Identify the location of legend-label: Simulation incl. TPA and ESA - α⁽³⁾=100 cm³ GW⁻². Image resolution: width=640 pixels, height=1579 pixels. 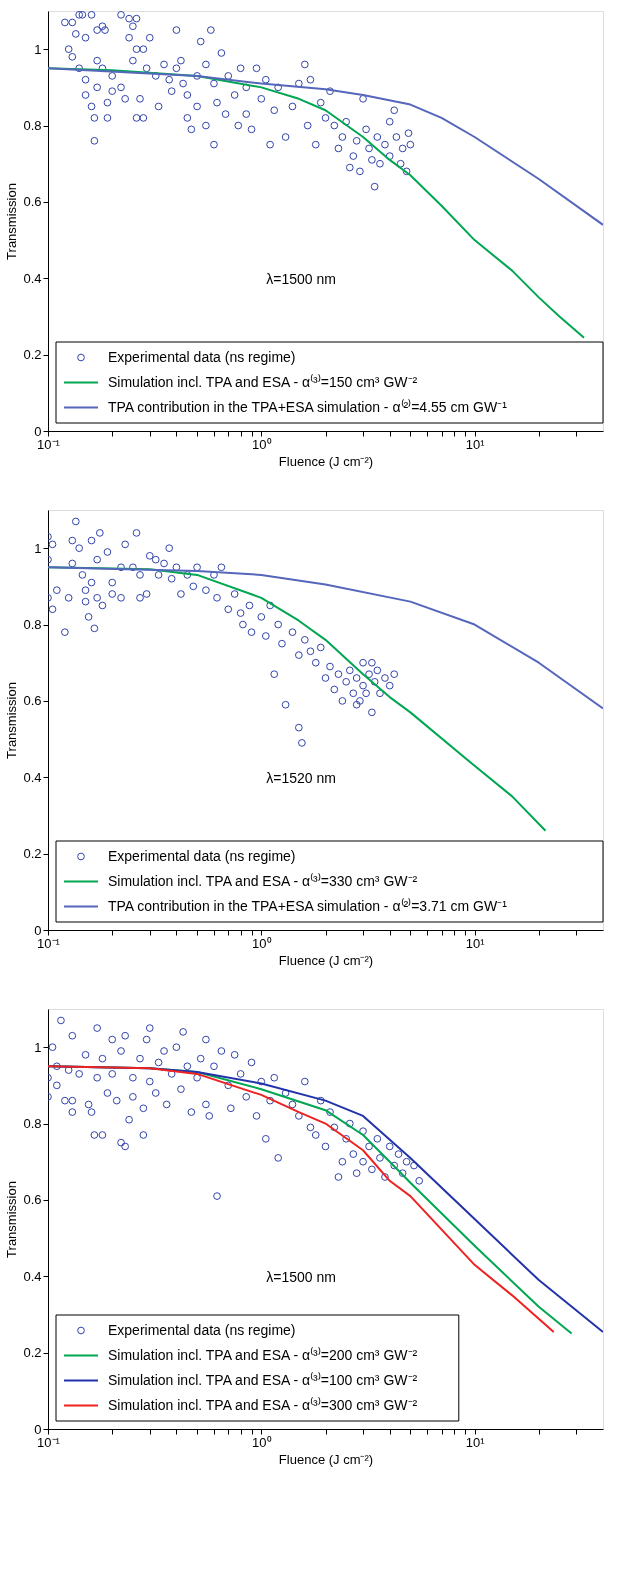
(263, 1379).